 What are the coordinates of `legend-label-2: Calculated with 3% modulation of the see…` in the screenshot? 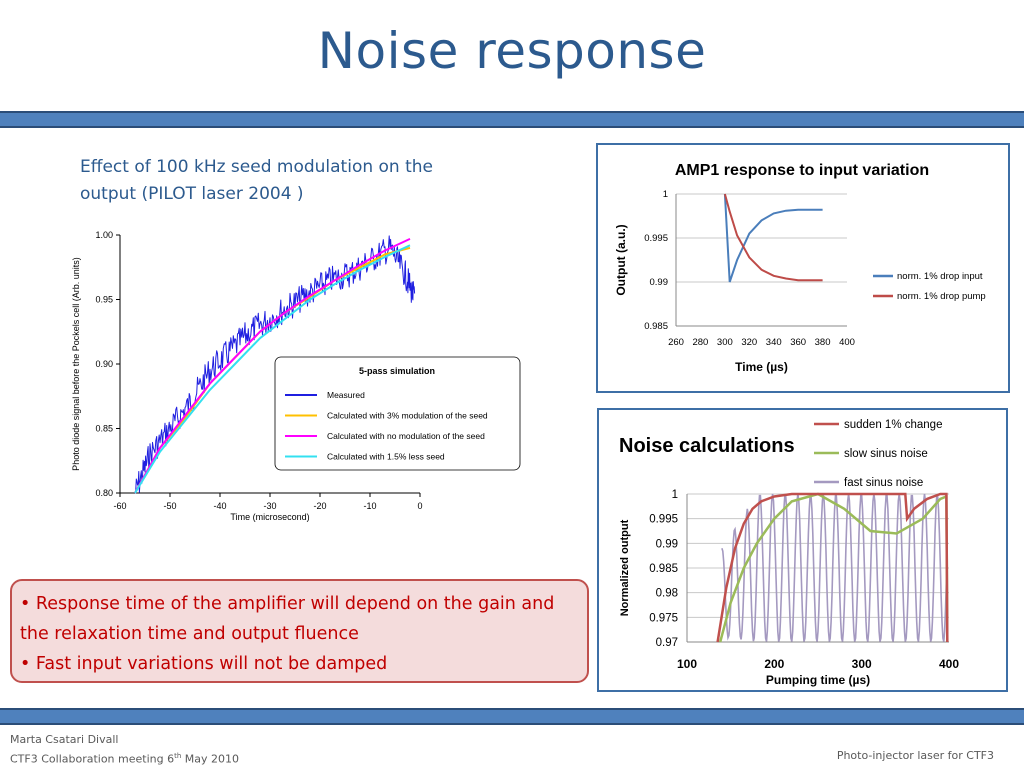 It's located at (407, 416).